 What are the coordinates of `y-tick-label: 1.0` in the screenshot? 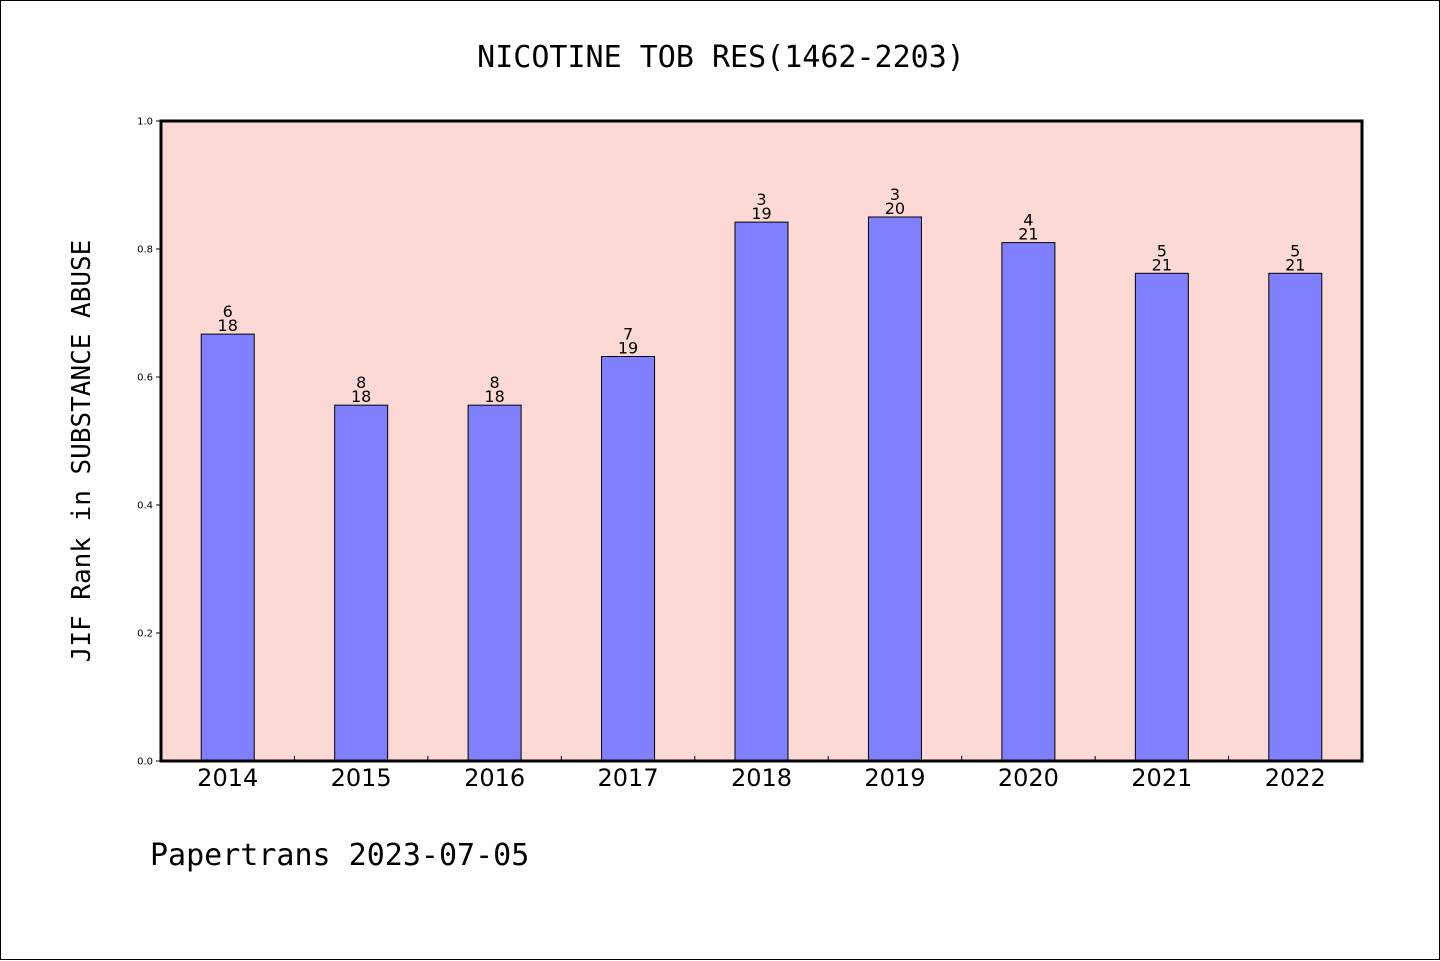 It's located at (145, 122).